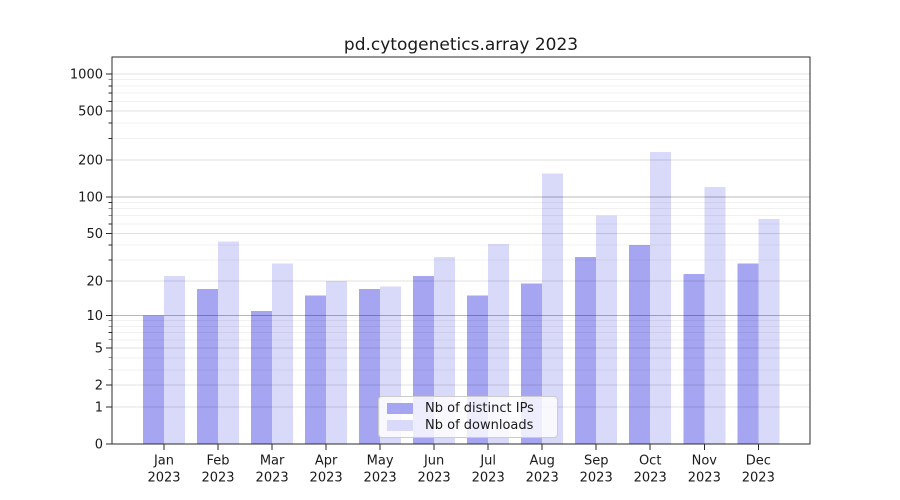 The width and height of the screenshot is (900, 500). I want to click on legend-item-distinct-ips: Nb of distinct IPs, so click(468, 409).